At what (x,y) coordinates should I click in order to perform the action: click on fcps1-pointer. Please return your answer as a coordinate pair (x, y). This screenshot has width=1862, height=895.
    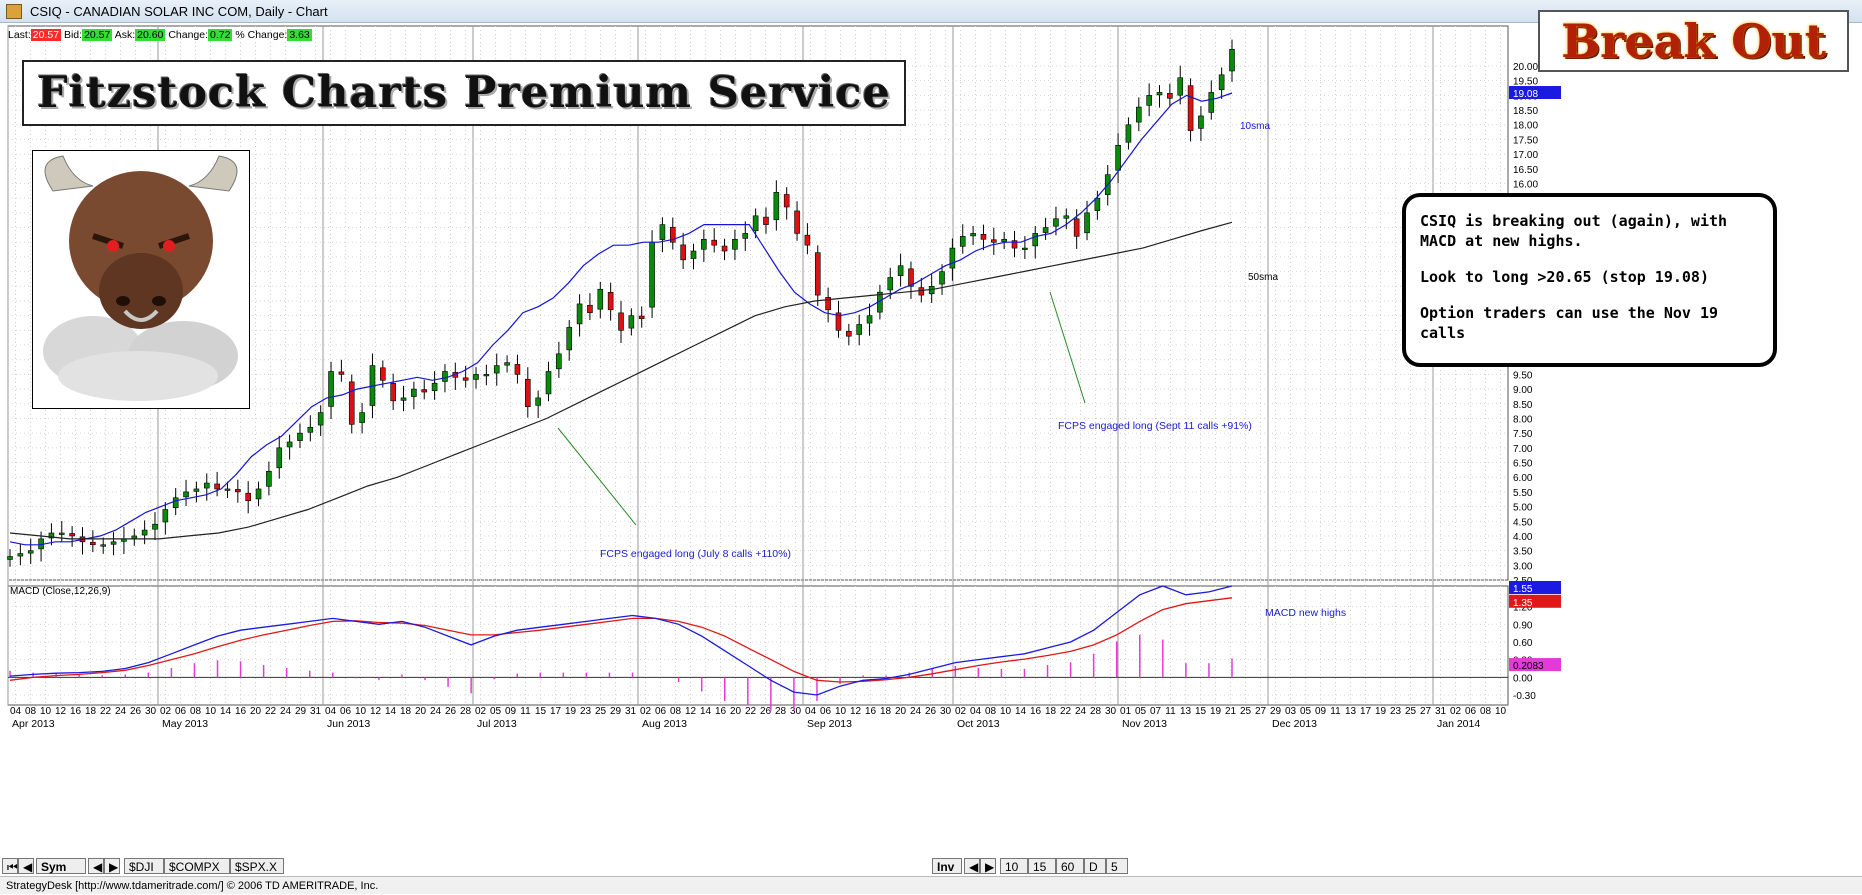
    Looking at the image, I should click on (597, 476).